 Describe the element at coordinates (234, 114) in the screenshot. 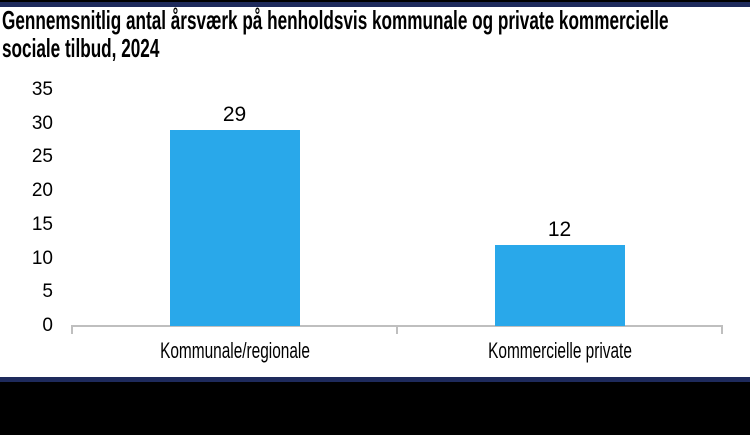

I see `bar-value-label: 29` at that location.